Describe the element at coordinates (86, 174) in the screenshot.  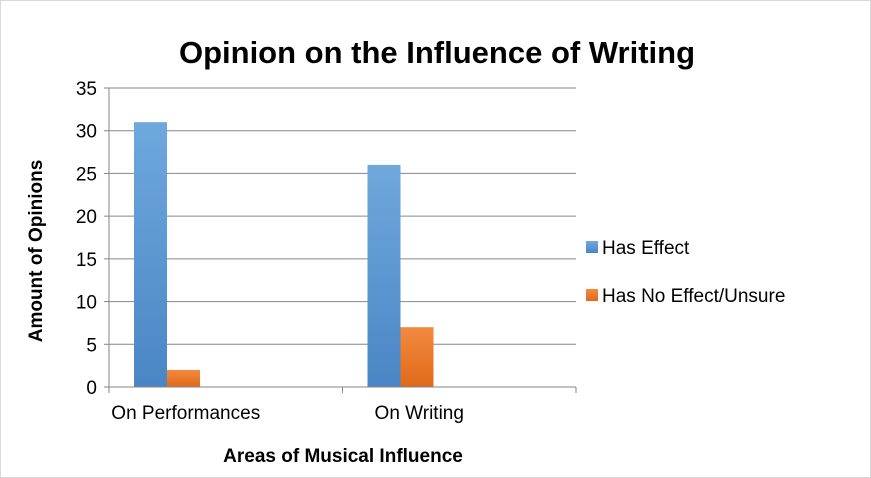
I see `y-tick-label: 25` at that location.